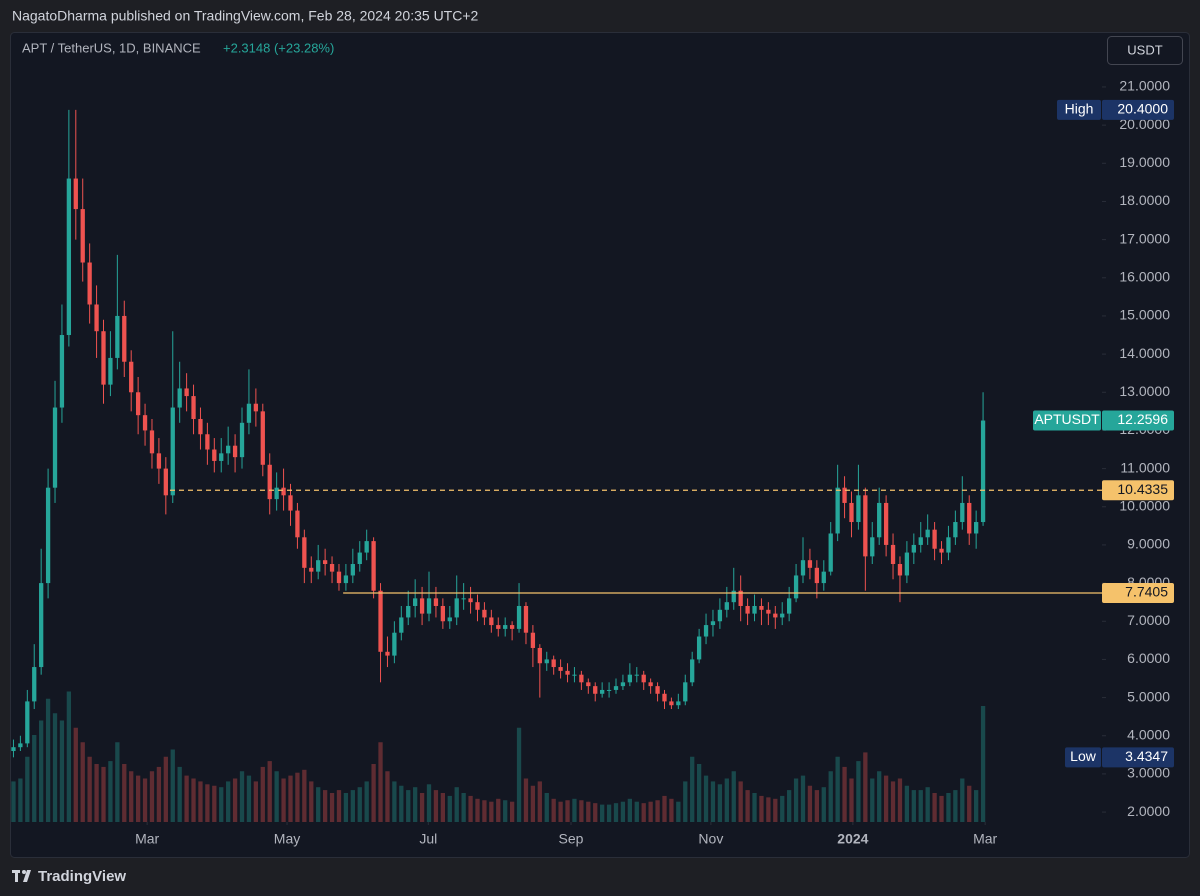  Describe the element at coordinates (1148, 696) in the screenshot. I see `y-tick-label: 5.0000` at that location.